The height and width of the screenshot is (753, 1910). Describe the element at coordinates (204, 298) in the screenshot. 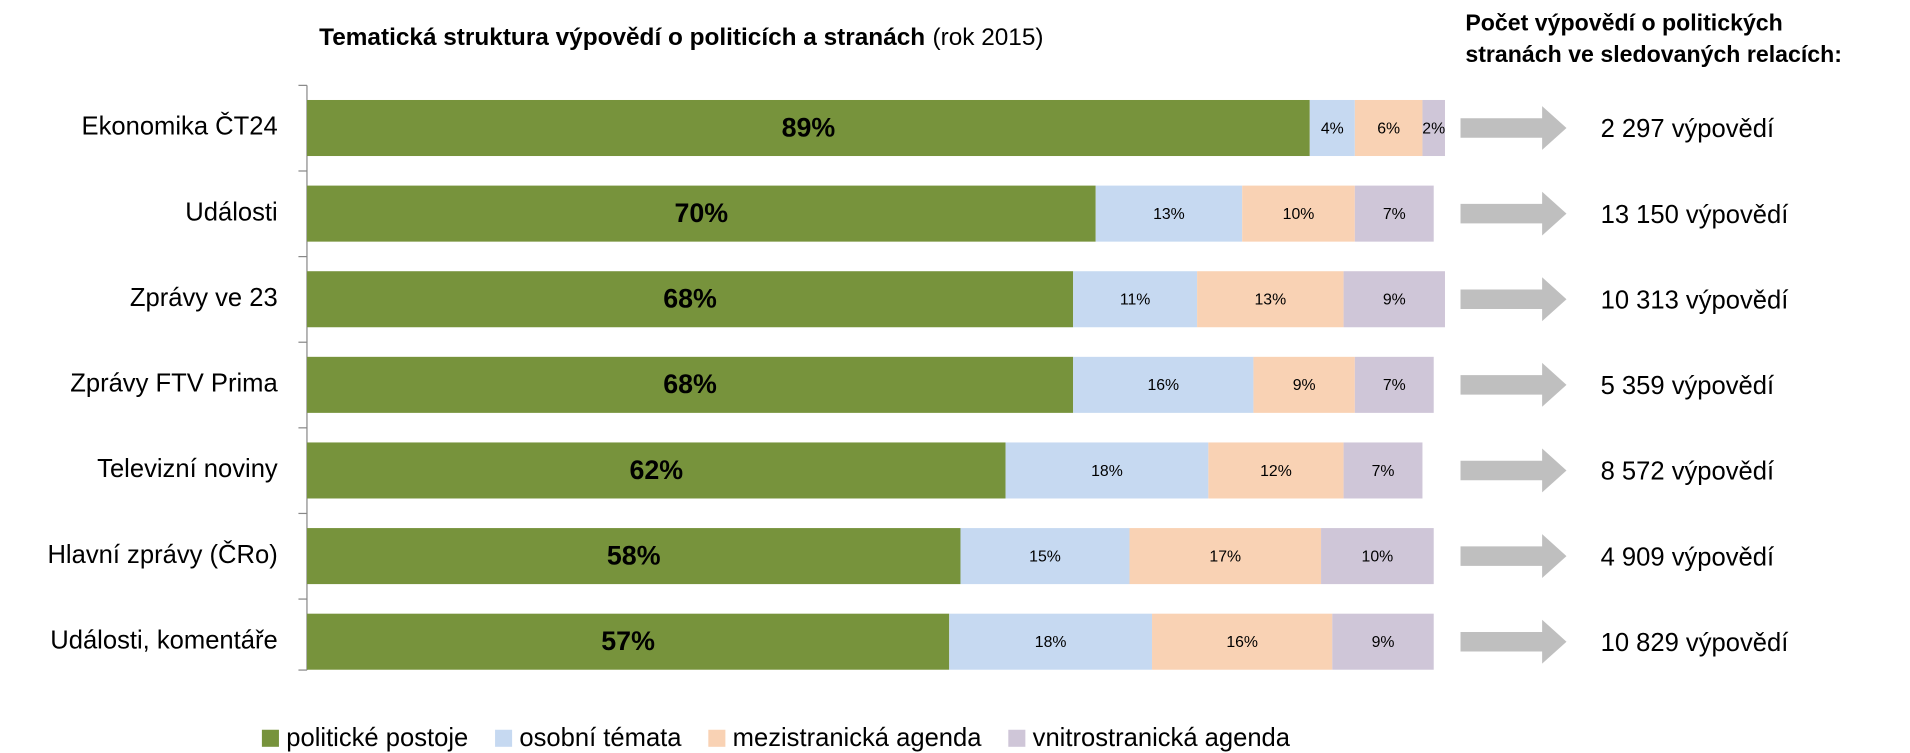

I see `category-label: Zprávy ve 23` at that location.